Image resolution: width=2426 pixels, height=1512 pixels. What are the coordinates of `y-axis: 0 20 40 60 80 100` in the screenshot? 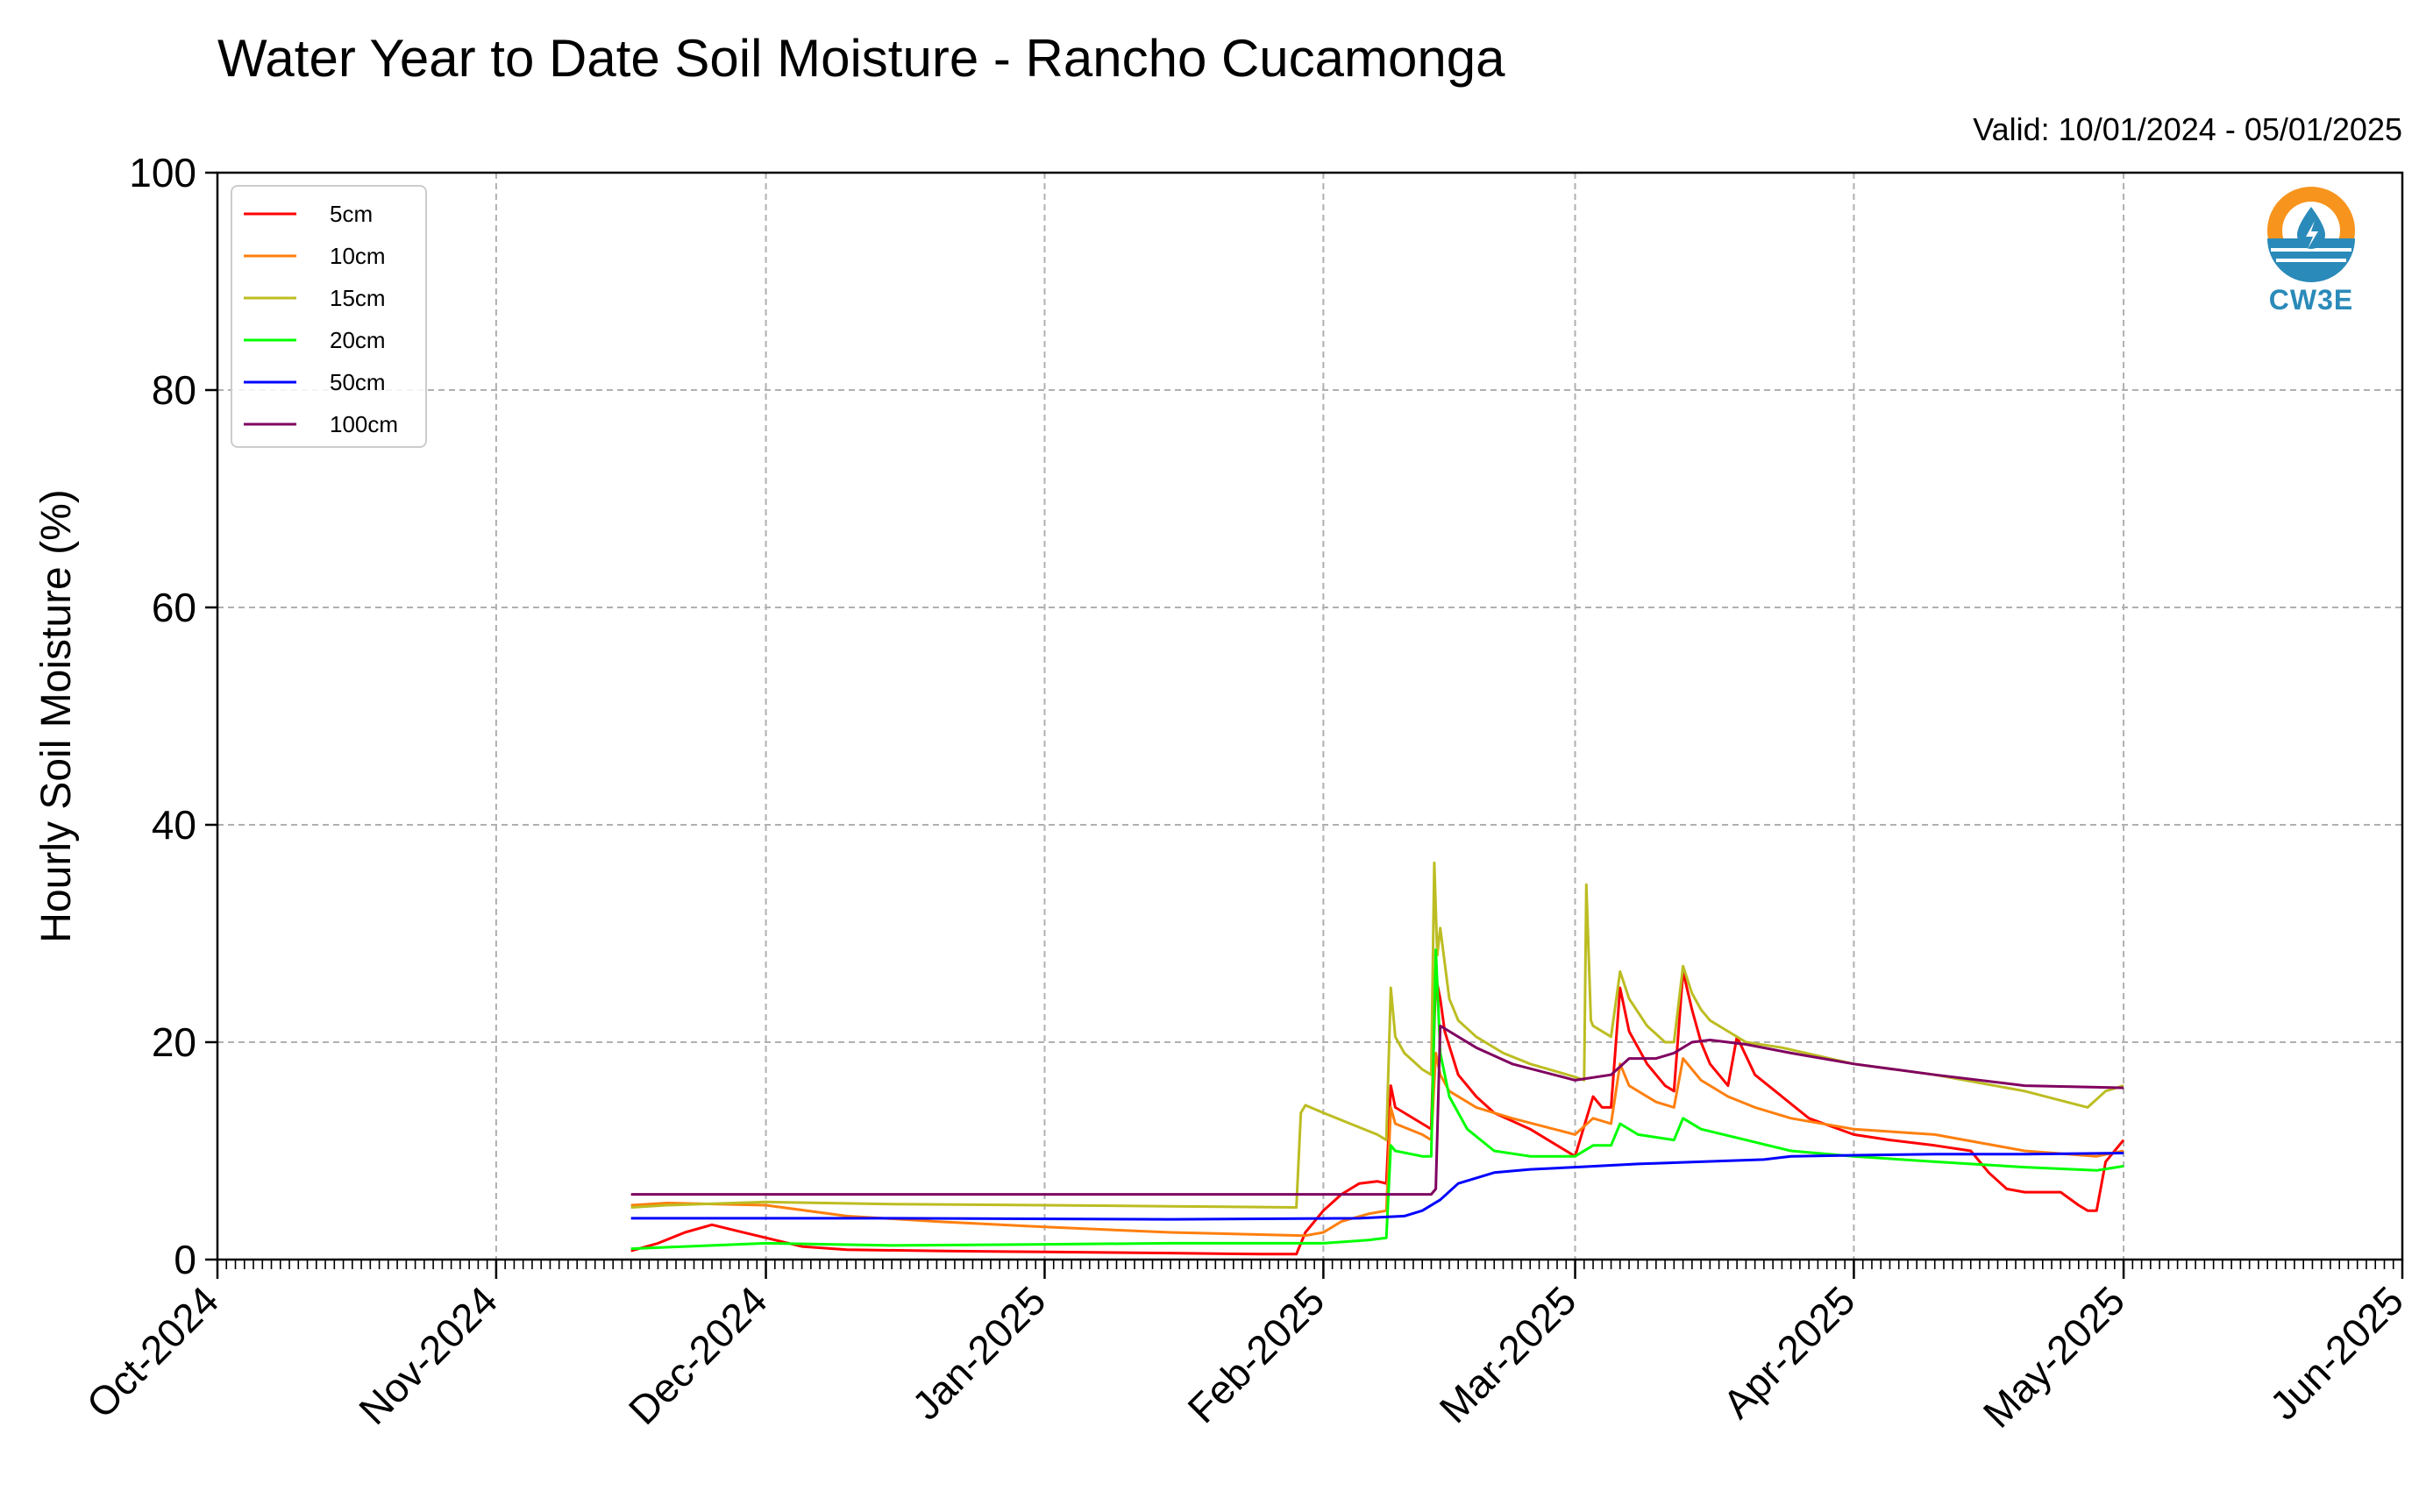 It's located at (173, 716).